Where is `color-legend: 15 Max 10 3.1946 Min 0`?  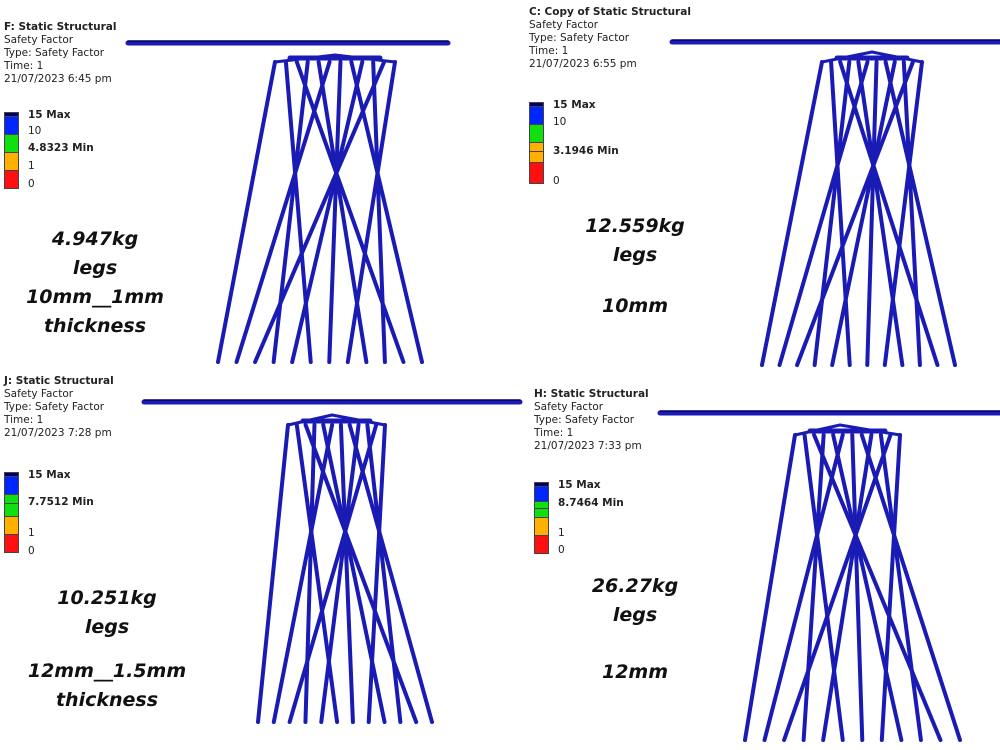 color-legend: 15 Max 10 3.1946 Min 0 is located at coordinates (589, 145).